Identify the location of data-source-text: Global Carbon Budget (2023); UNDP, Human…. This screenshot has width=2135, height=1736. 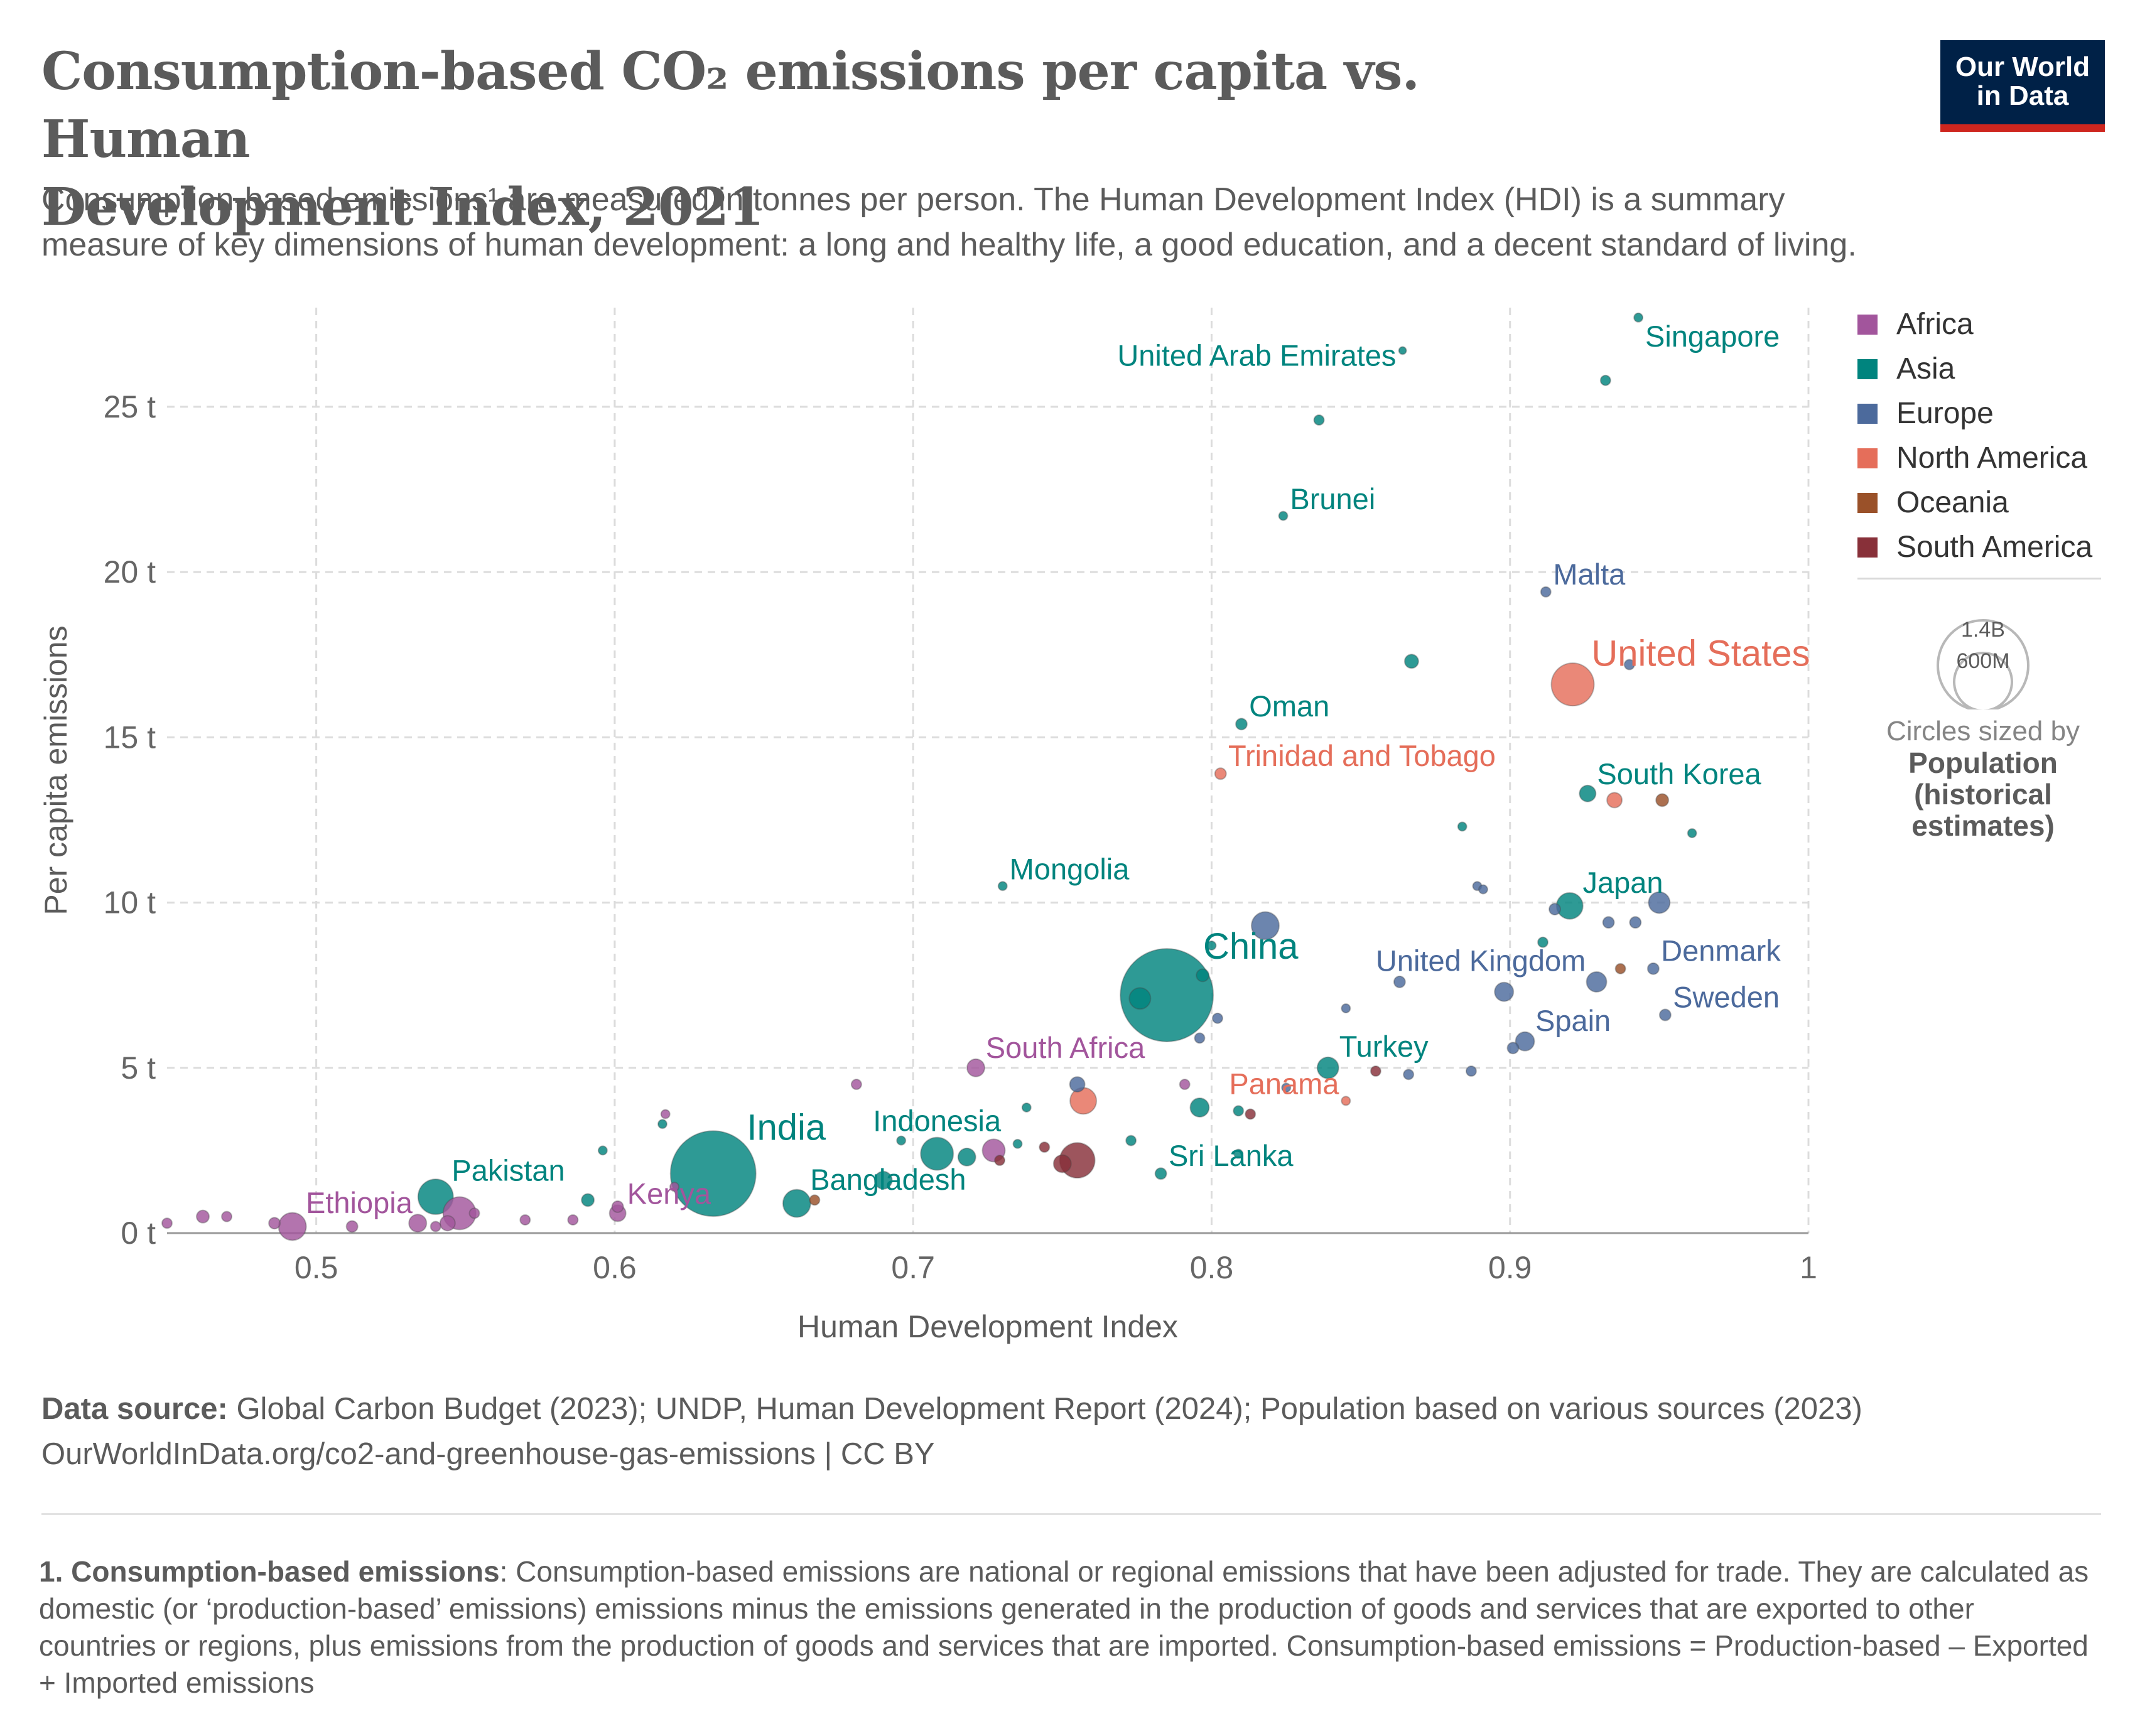
(1044, 1409).